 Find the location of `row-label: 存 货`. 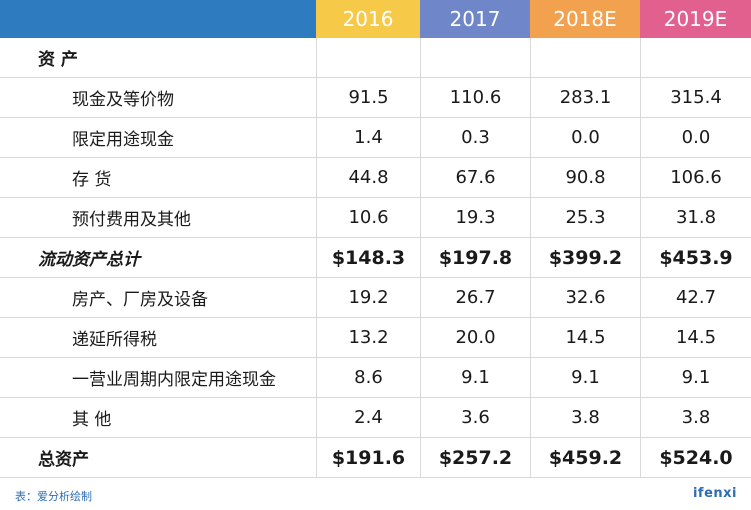

row-label: 存 货 is located at coordinates (158, 177).